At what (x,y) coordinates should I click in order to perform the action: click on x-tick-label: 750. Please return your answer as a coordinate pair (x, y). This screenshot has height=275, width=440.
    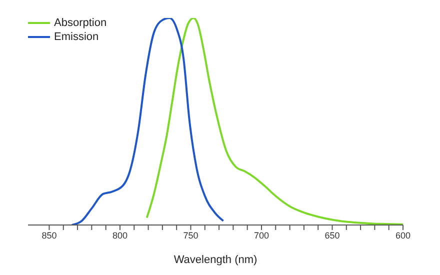
    Looking at the image, I should click on (190, 235).